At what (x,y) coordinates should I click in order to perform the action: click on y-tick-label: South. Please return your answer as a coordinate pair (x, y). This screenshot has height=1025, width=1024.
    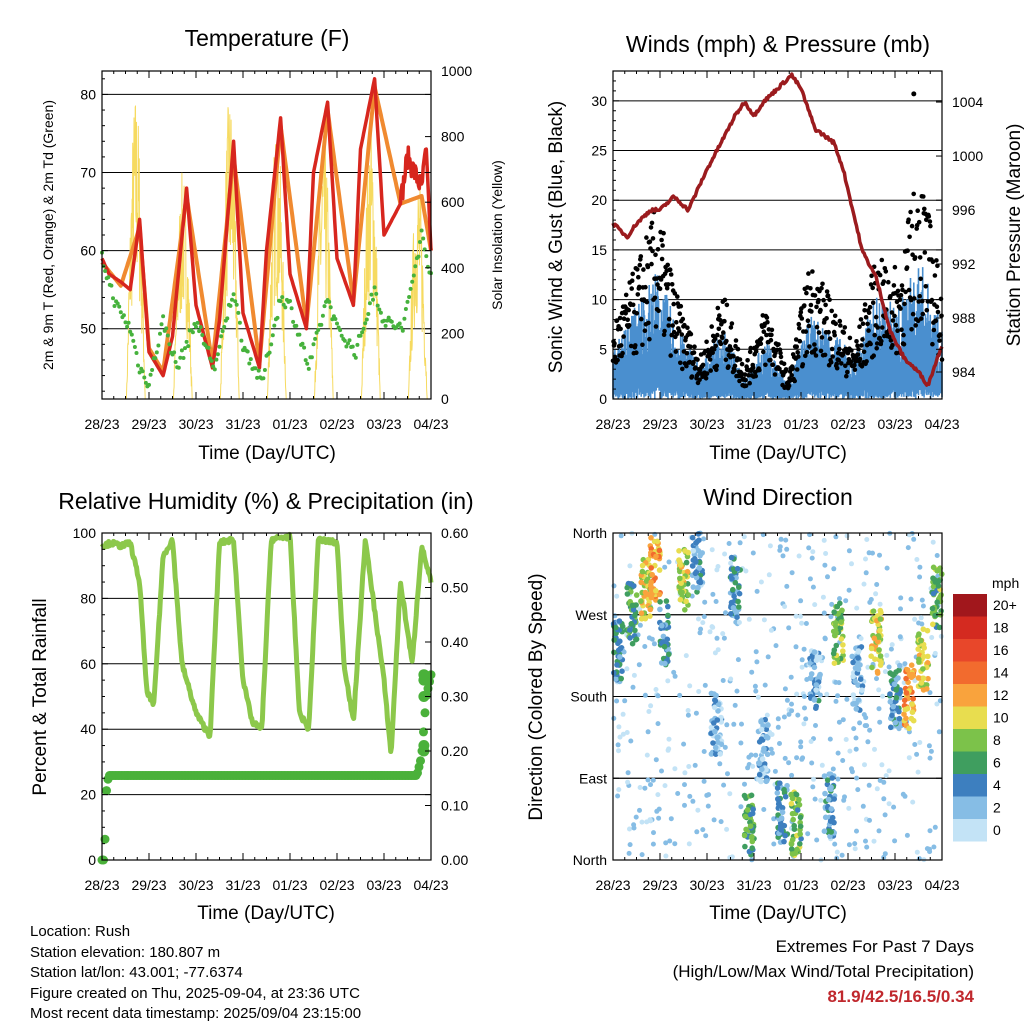
    Looking at the image, I should click on (588, 697).